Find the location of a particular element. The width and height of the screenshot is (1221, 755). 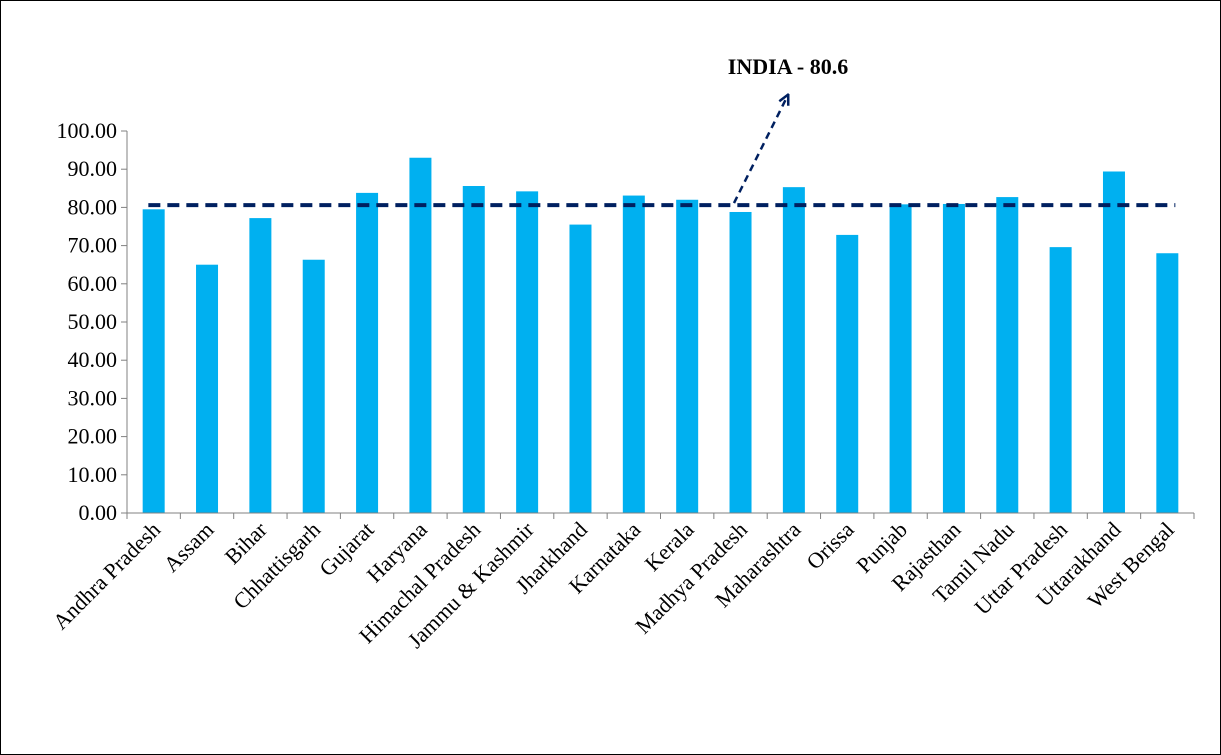

annotation-arrow is located at coordinates (759, 151).